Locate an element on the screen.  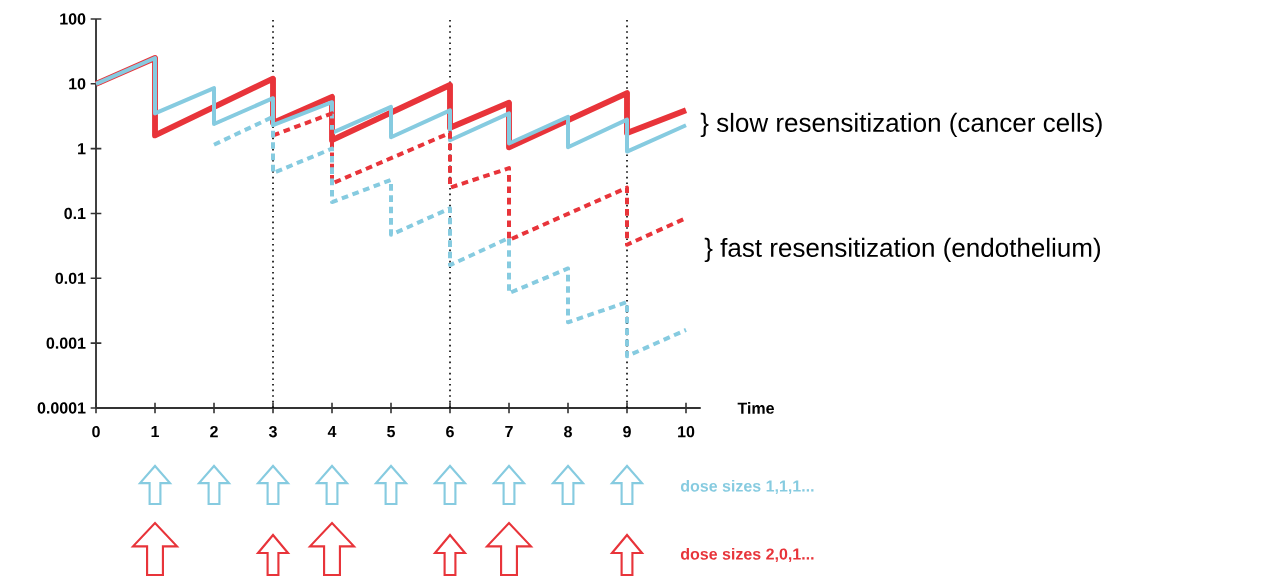
x-tick-label: 4 is located at coordinates (332, 432).